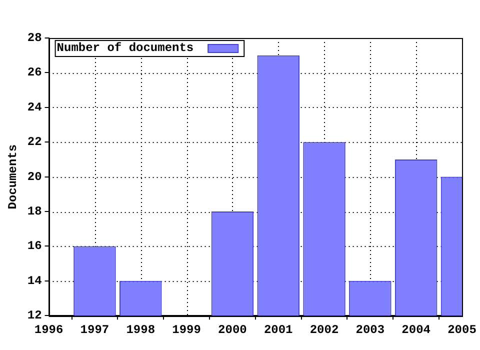  Describe the element at coordinates (278, 329) in the screenshot. I see `x-tick-label: 2001` at that location.